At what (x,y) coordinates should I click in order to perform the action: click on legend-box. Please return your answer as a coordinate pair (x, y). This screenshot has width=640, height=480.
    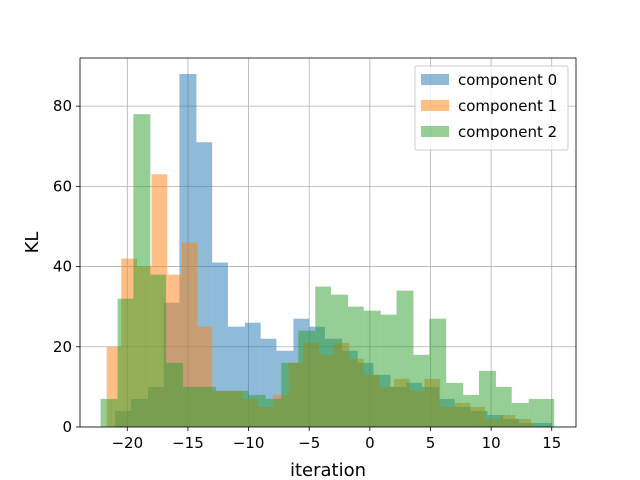
    Looking at the image, I should click on (491, 108).